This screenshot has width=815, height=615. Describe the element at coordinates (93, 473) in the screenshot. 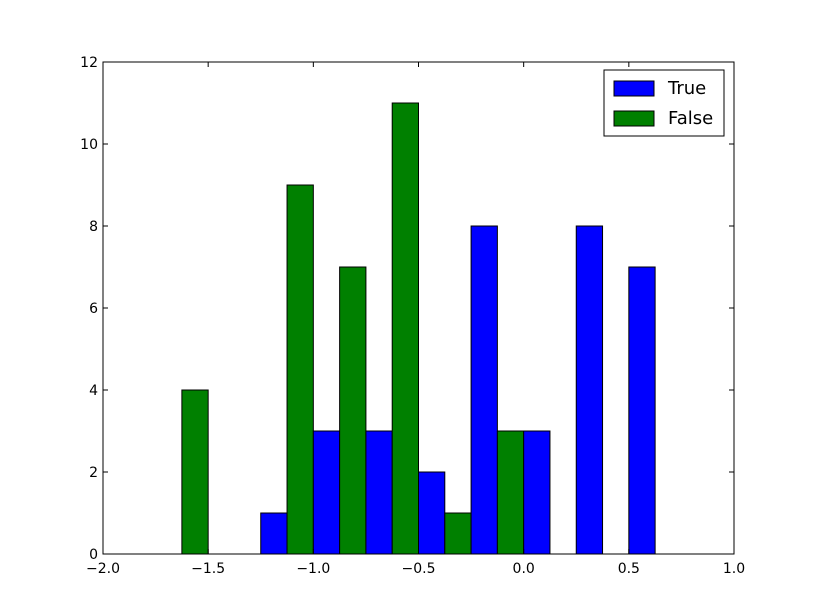

I see `y-tick-label: 2` at that location.